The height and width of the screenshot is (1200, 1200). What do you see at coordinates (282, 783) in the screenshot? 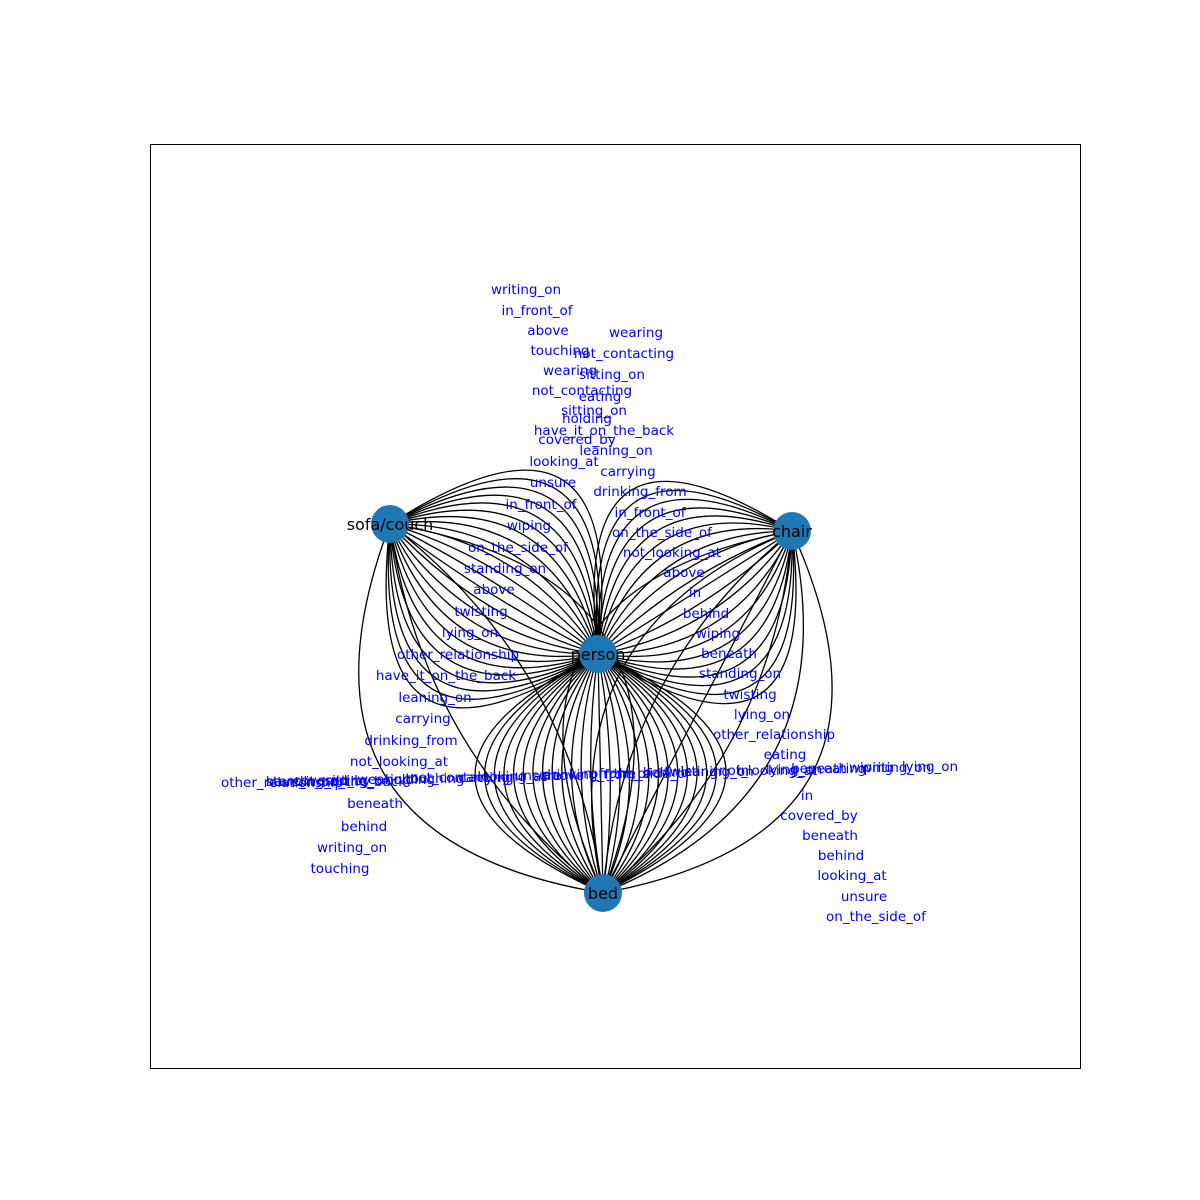
I see `edge-label-person-bed: other_relationship` at bounding box center [282, 783].